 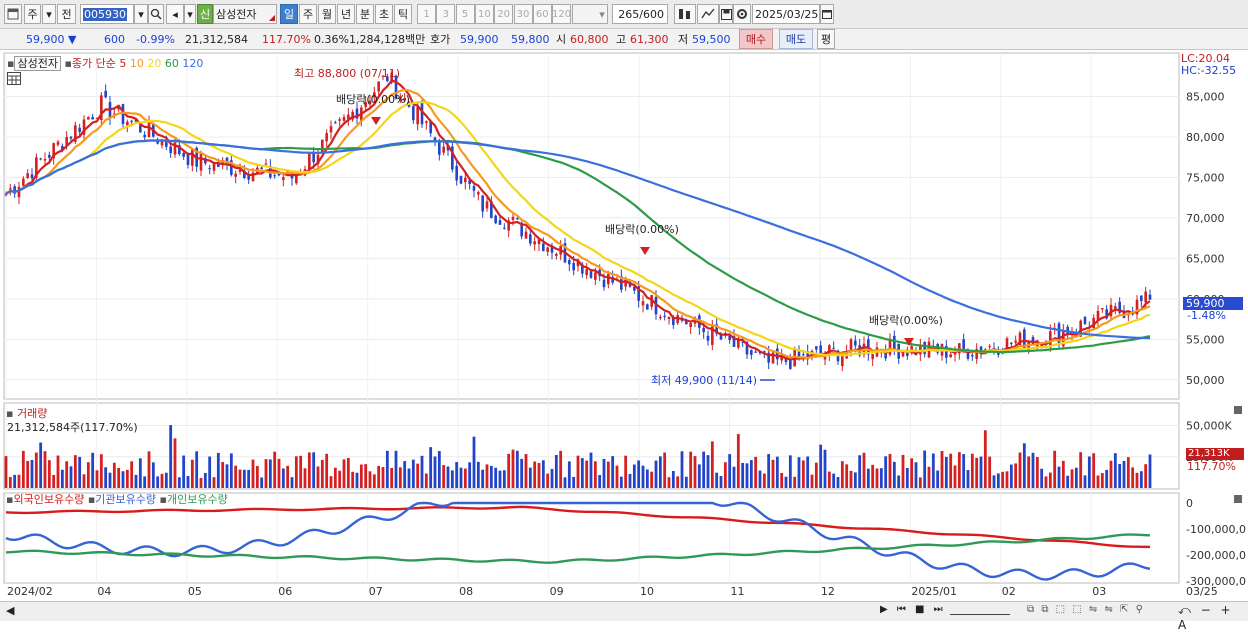 I want to click on hc-label: HC:-32.55, so click(x=1209, y=70).